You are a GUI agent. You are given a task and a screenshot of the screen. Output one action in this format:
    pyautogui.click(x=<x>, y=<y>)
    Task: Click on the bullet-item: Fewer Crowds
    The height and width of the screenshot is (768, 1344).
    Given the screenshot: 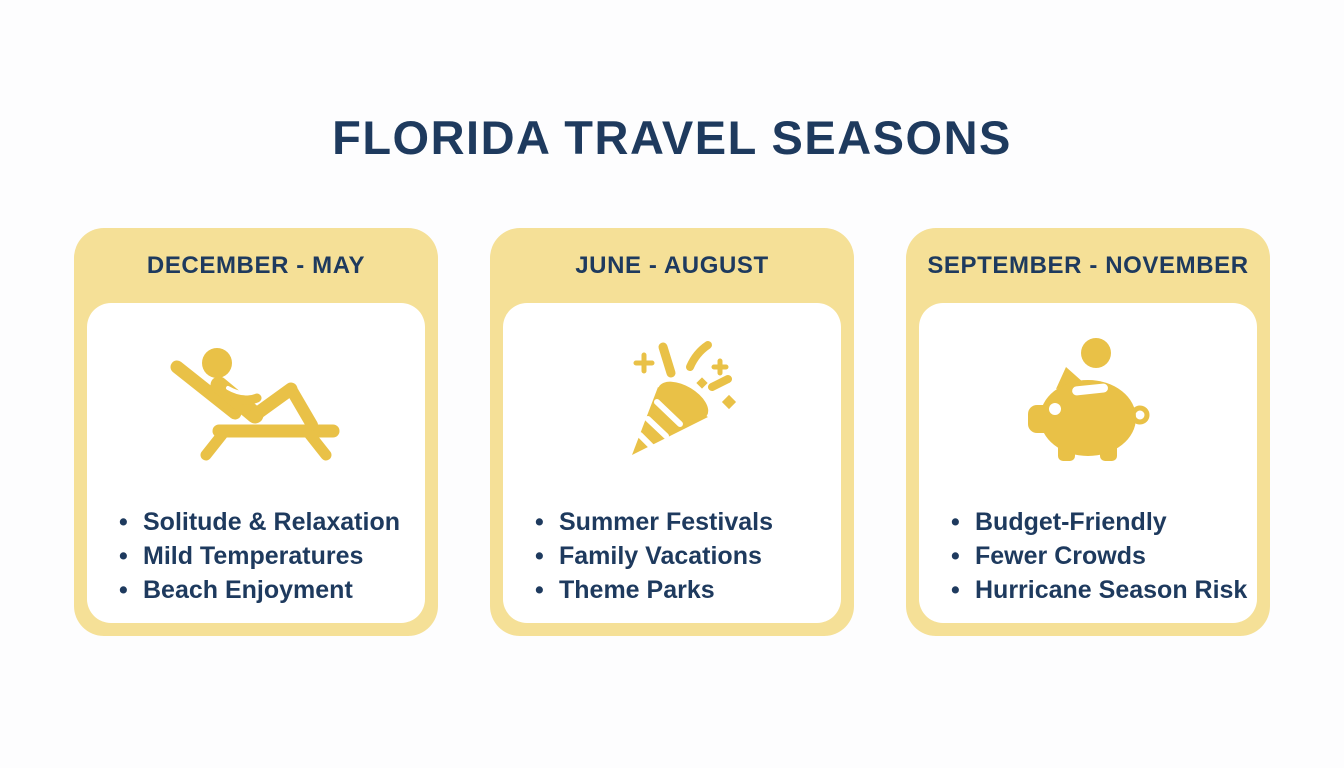 What is the action you would take?
    pyautogui.click(x=1099, y=556)
    